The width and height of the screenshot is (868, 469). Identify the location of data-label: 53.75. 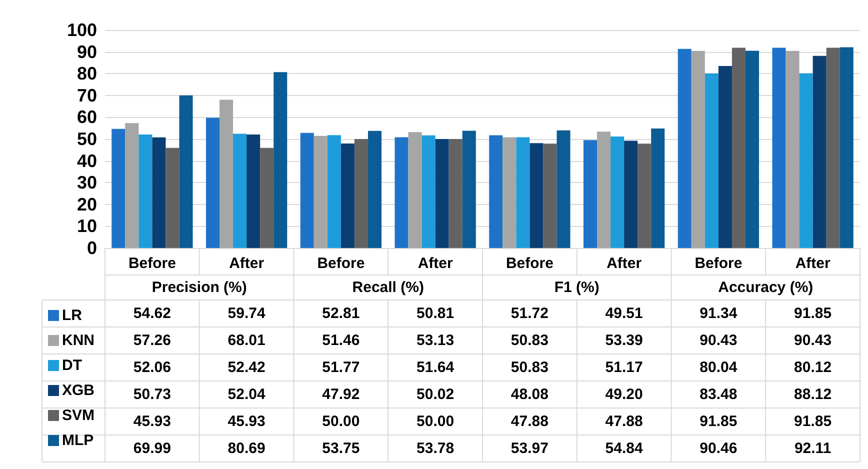
(341, 448).